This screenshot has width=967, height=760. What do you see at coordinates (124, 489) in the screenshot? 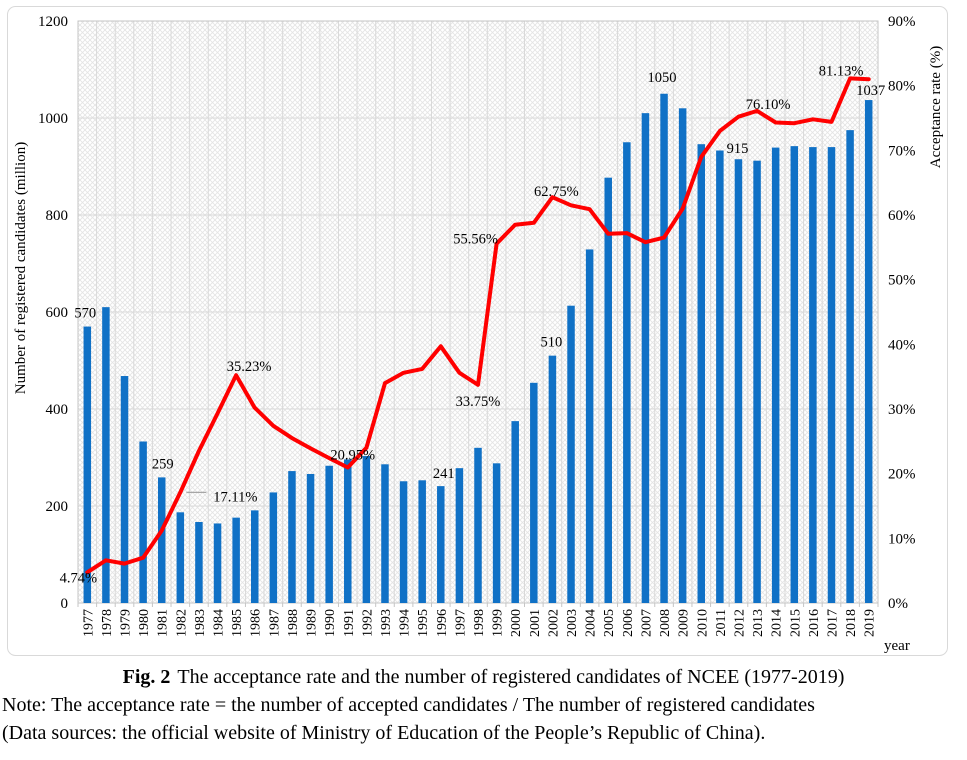
I see `bar-1979` at bounding box center [124, 489].